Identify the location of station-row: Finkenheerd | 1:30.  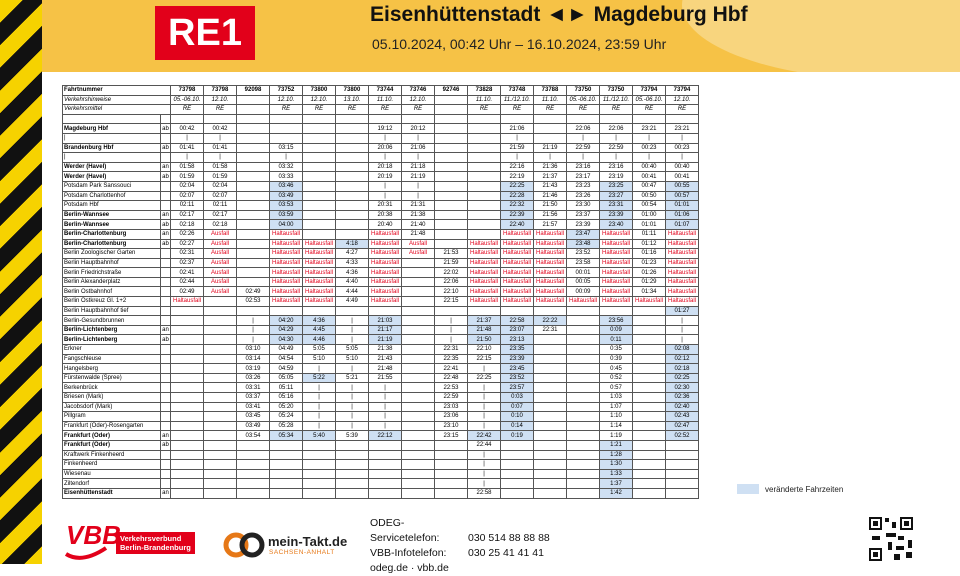
(381, 464).